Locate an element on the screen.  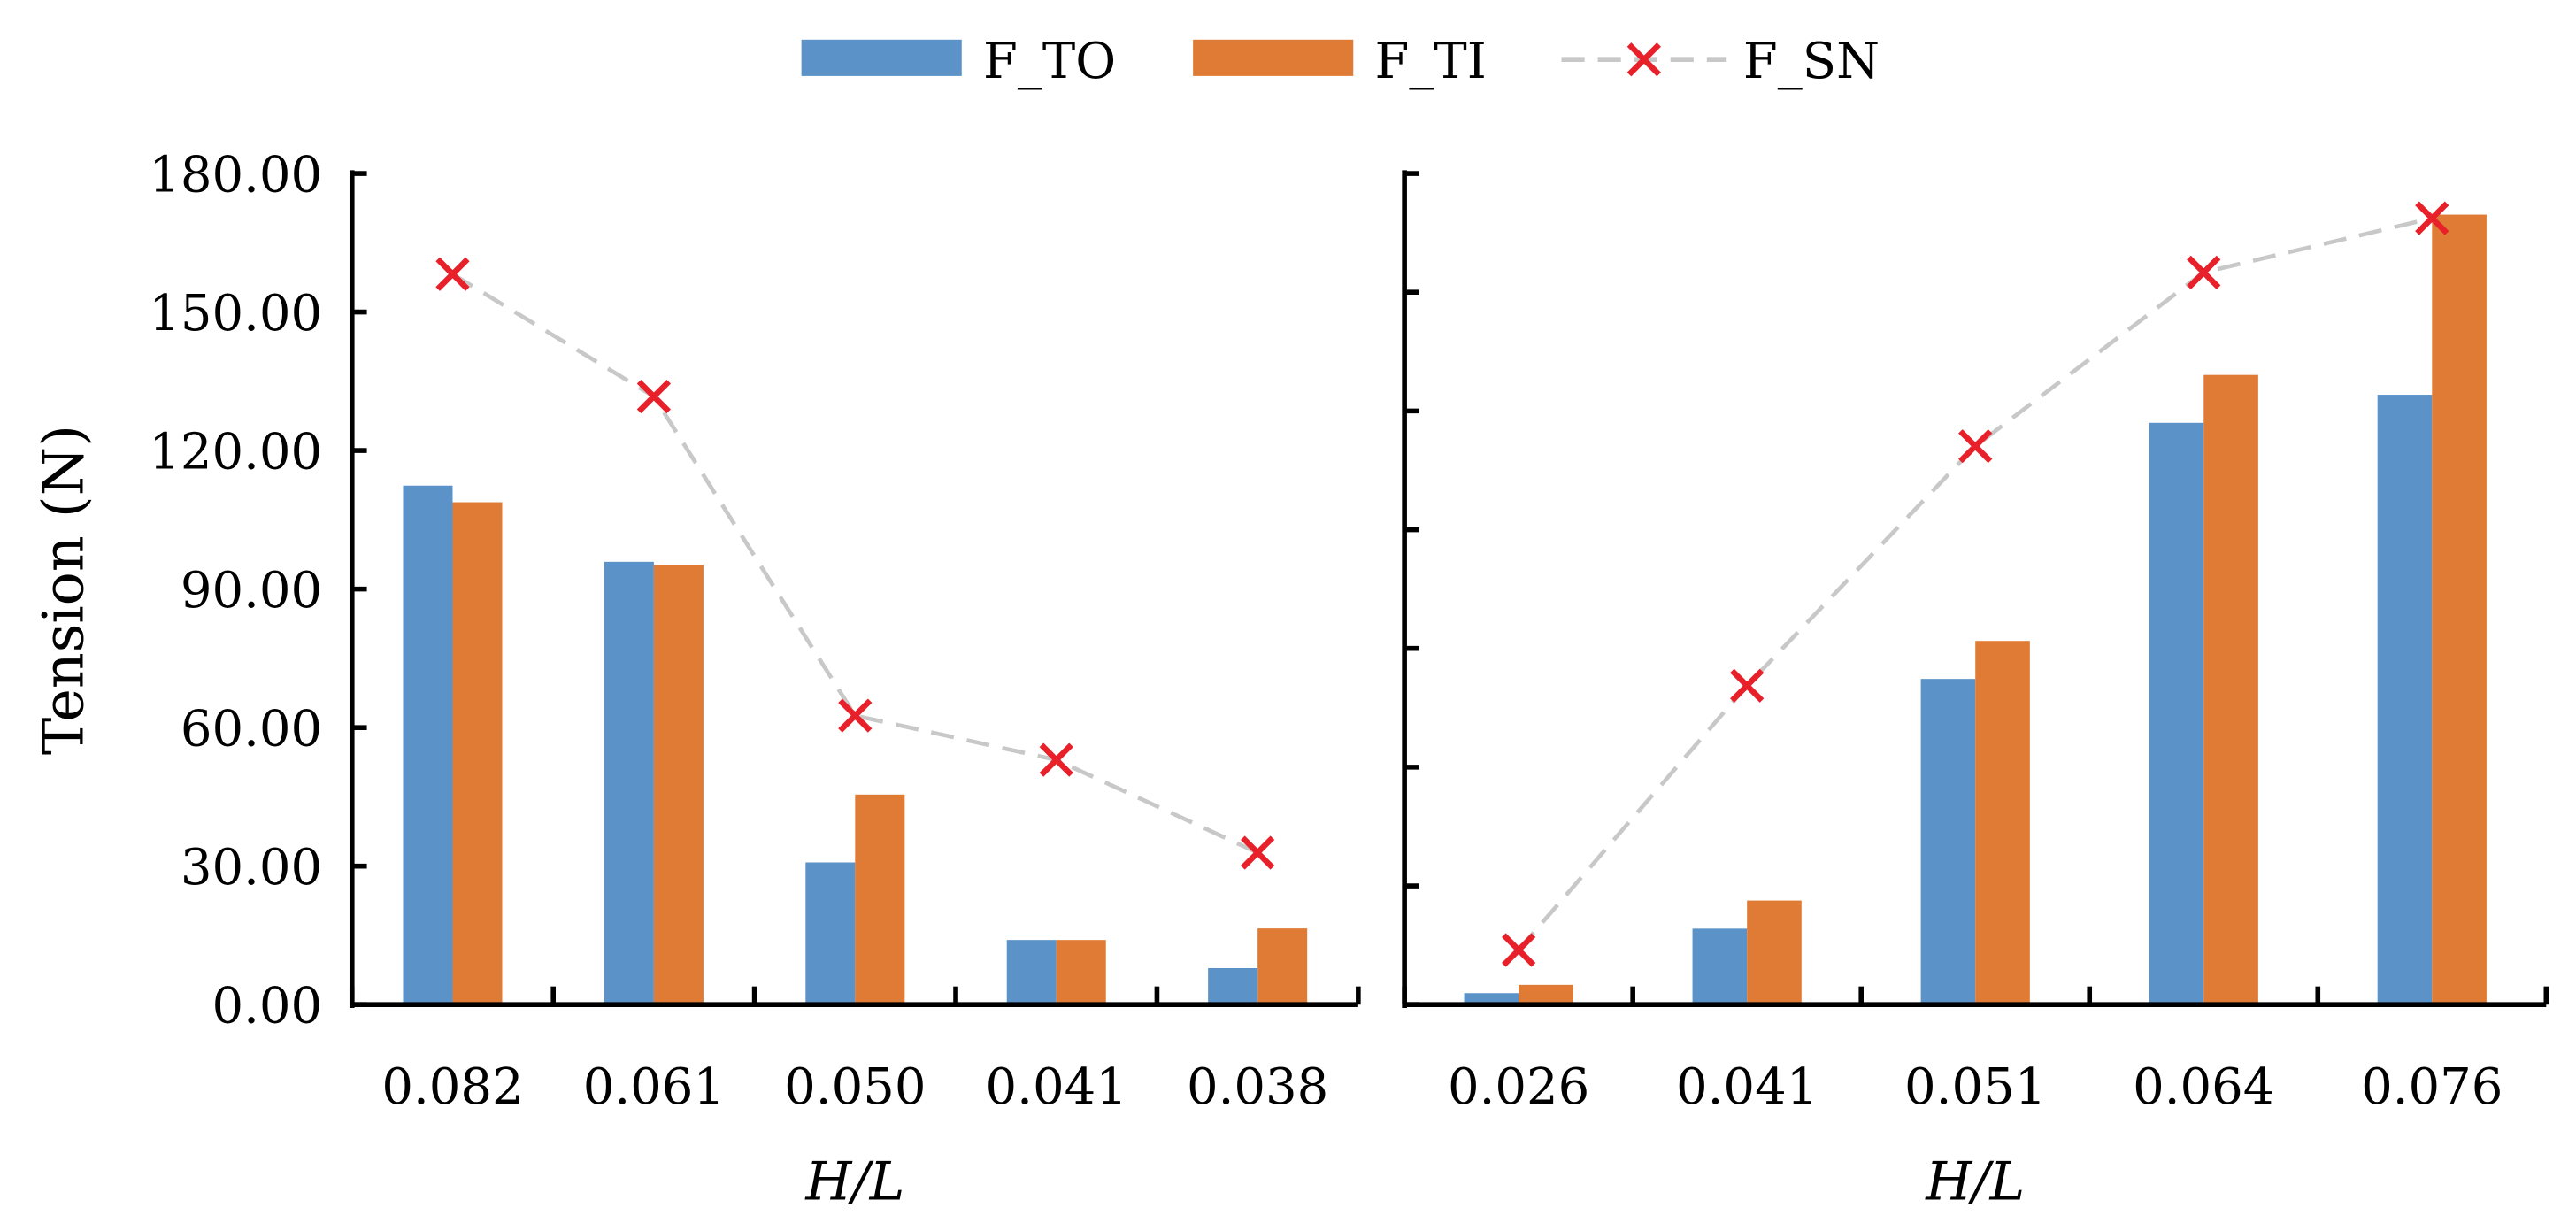
y-tick-label: 30.00 is located at coordinates (251, 867).